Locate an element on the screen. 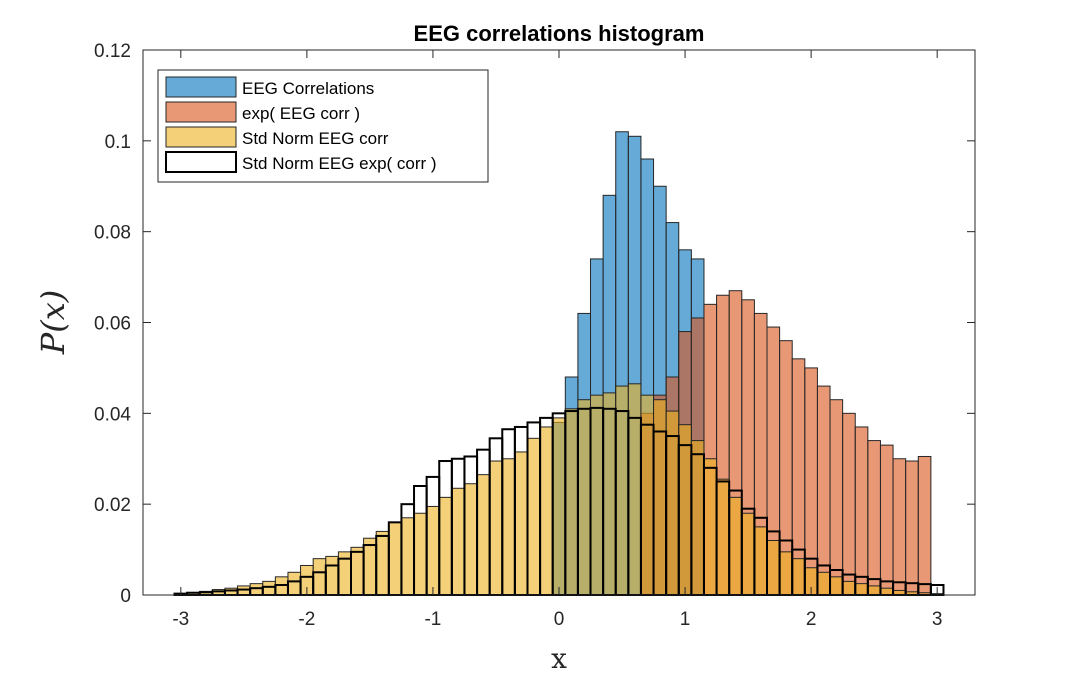 This screenshot has width=1077, height=681. y-tick-label: 0 is located at coordinates (125, 596).